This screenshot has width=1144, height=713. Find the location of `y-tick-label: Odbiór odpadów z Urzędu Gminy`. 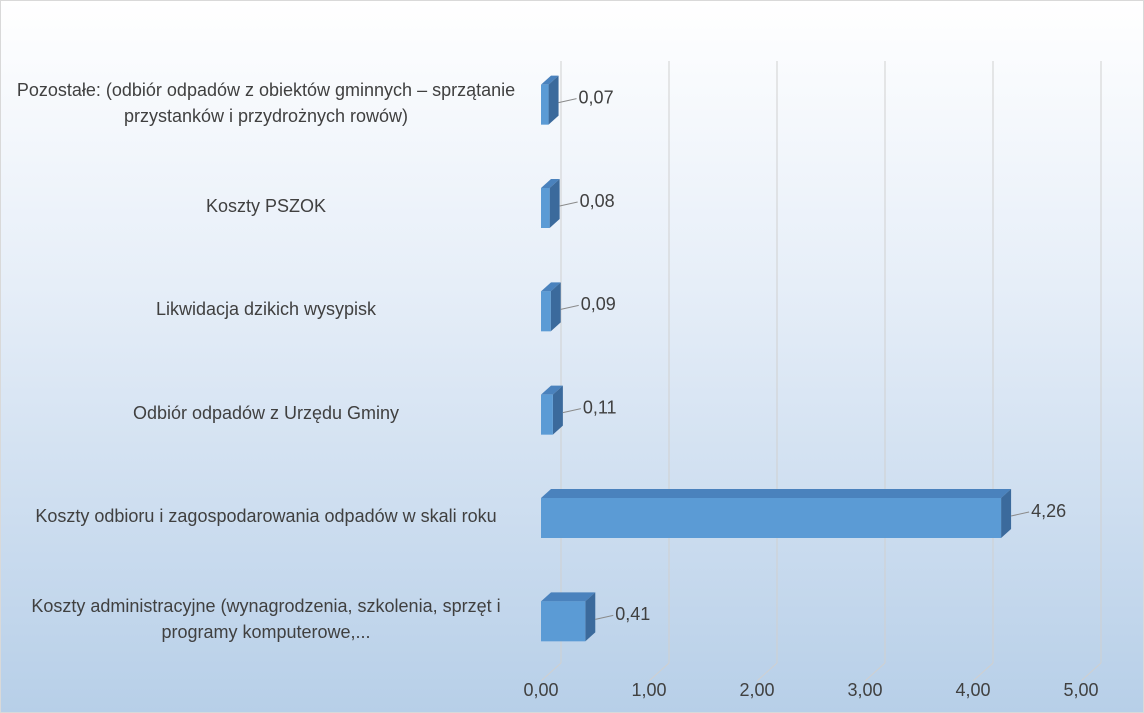

y-tick-label: Odbiór odpadów z Urzędu Gminy is located at coordinates (266, 412).